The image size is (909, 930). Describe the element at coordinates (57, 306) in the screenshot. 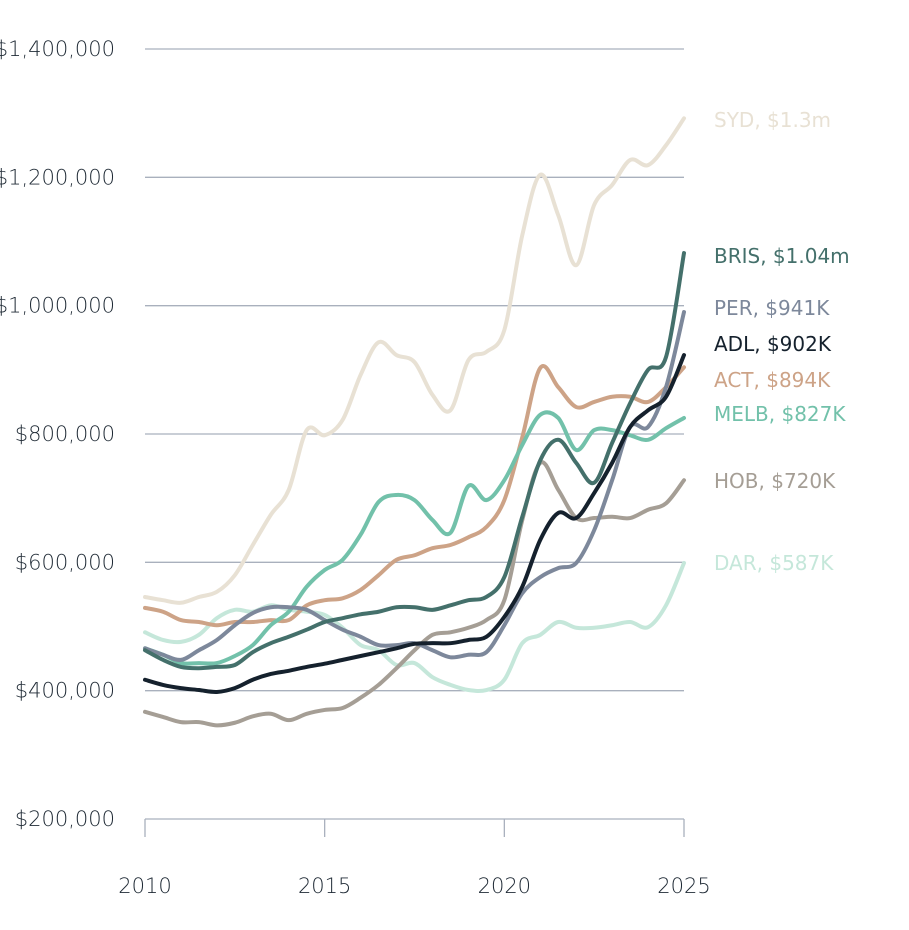

I see `y-tick-label: $1,000,000` at that location.